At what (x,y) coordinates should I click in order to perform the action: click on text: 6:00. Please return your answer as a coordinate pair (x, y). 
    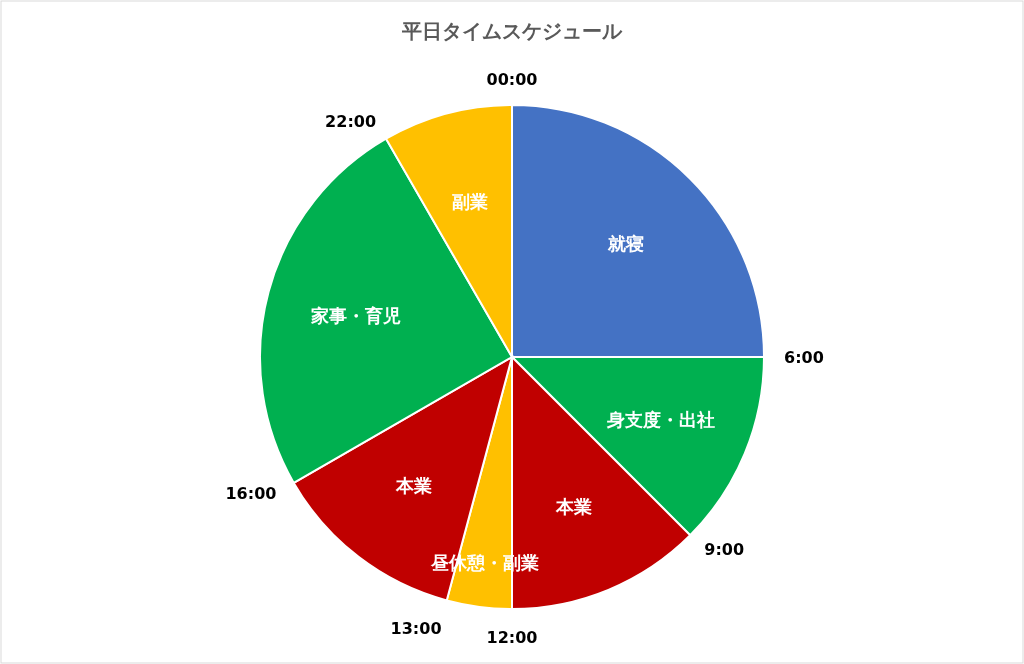
    Looking at the image, I should click on (804, 357).